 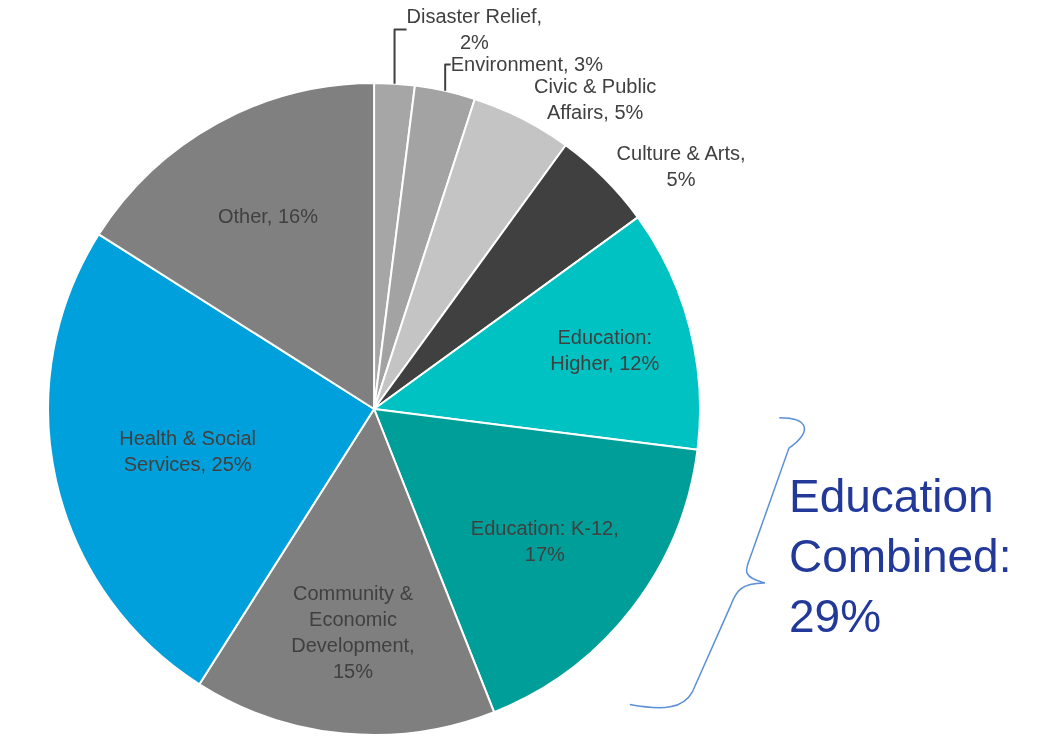 I want to click on slice-label: Civic & Public Affairs, 5%, so click(x=595, y=99).